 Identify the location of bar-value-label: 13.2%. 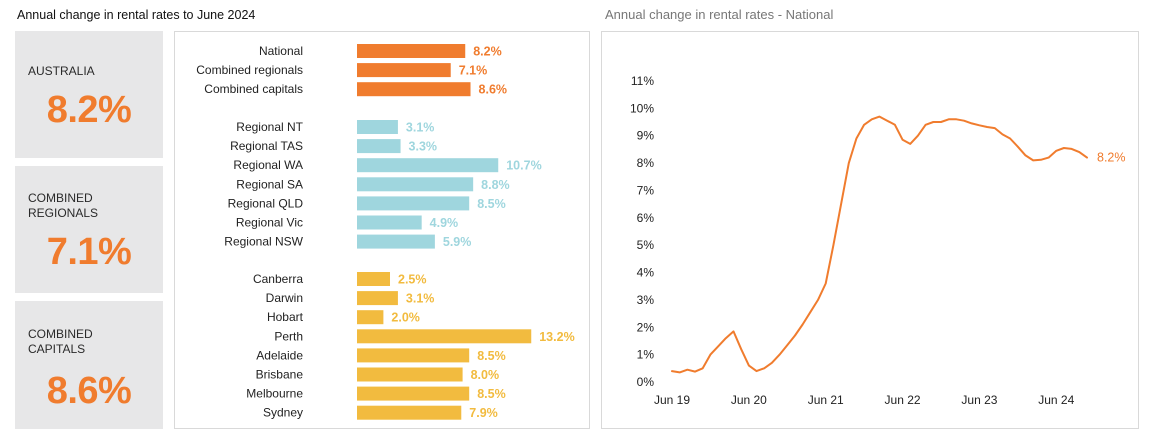
(556, 337).